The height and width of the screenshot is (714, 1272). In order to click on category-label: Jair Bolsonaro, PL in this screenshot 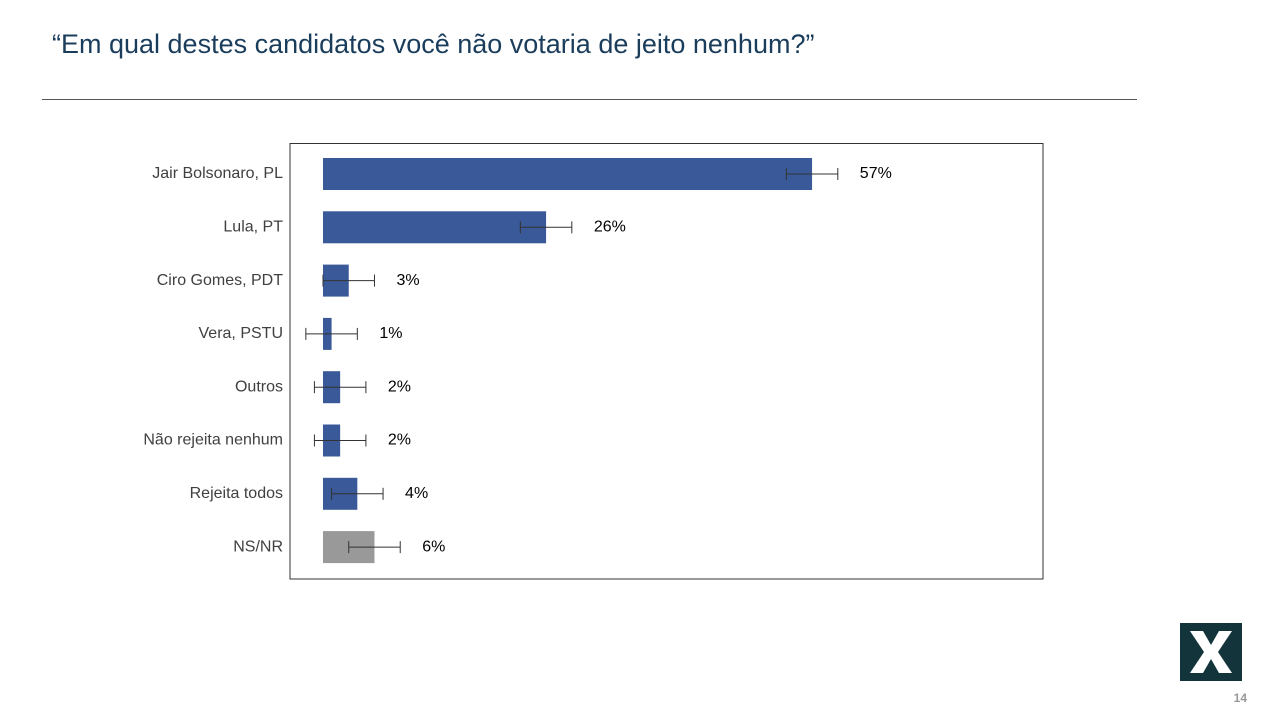, I will do `click(217, 173)`.